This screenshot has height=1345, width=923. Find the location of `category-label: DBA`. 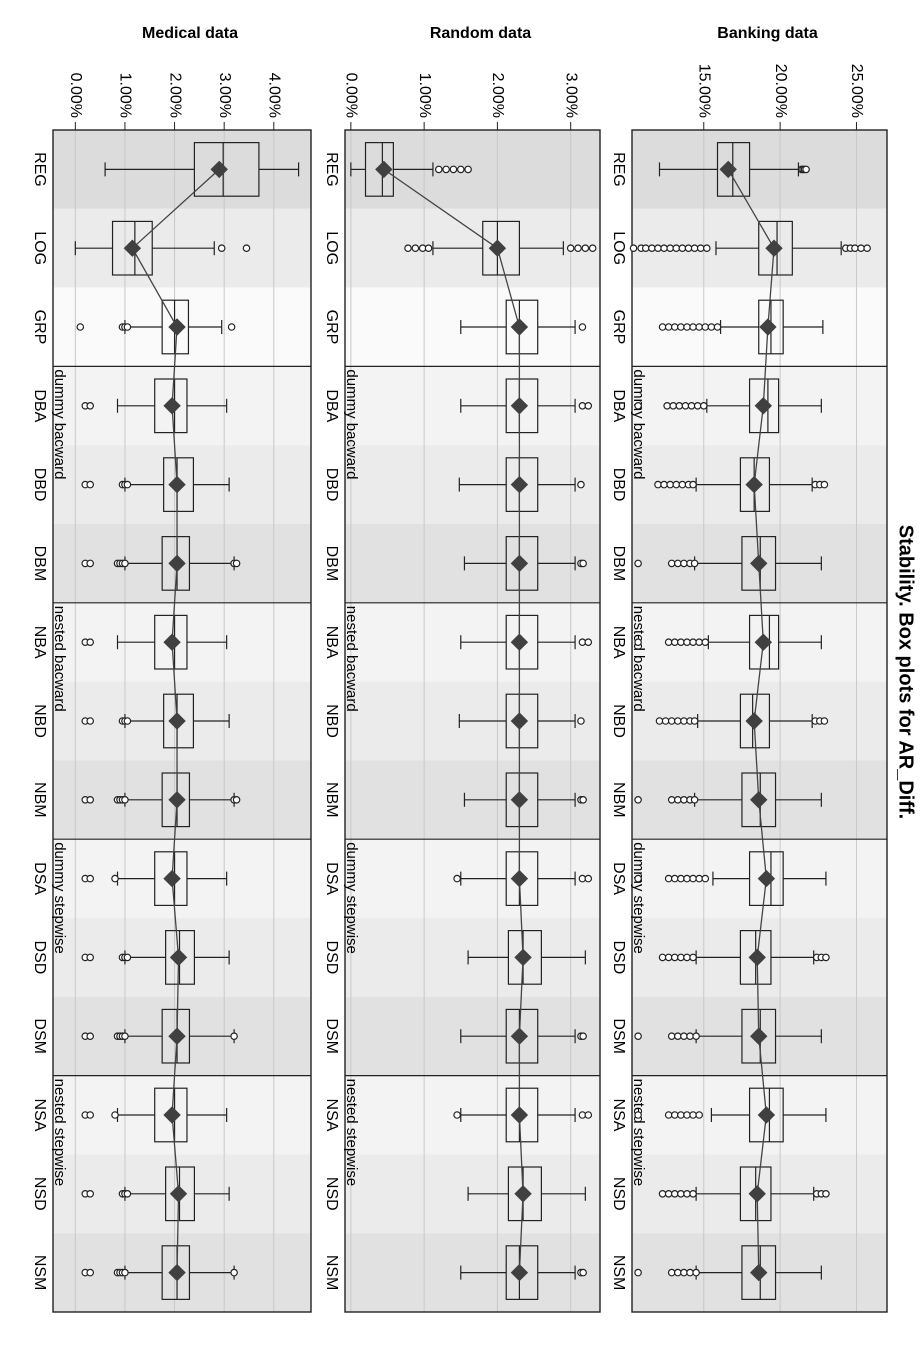

category-label: DBA is located at coordinates (331, 405).